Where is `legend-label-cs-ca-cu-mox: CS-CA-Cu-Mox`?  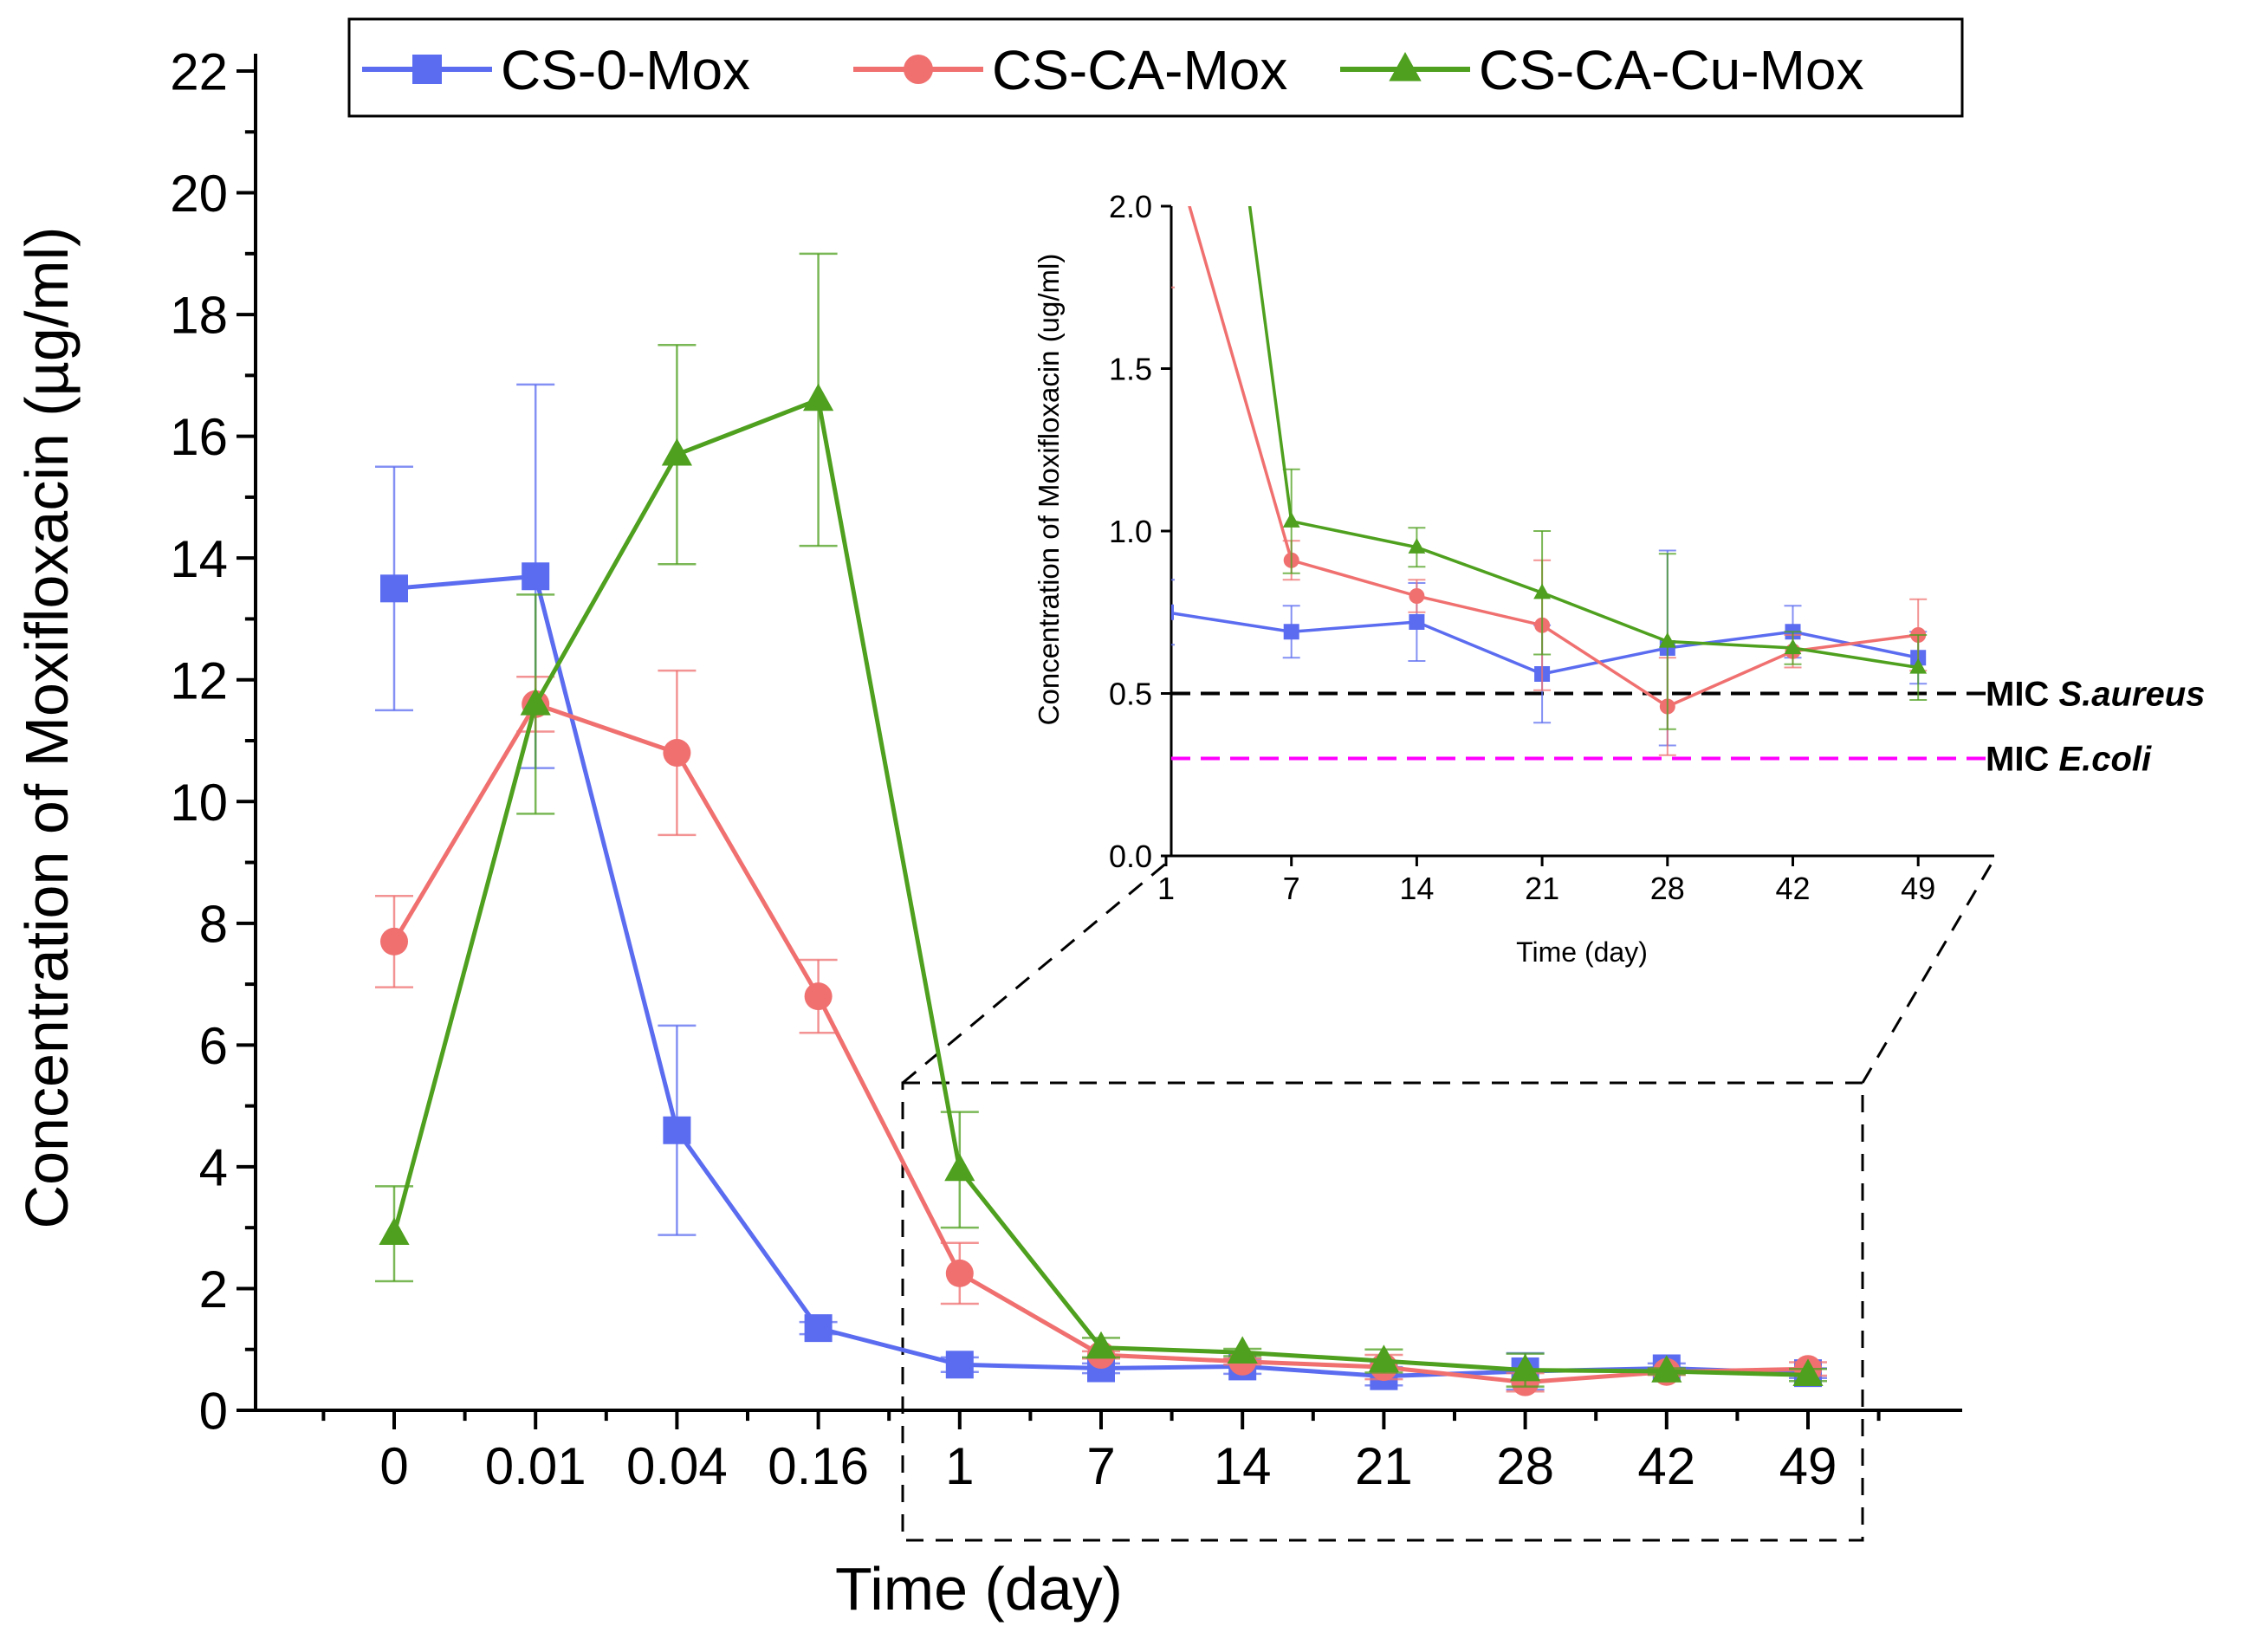
legend-label-cs-ca-cu-mox: CS-CA-Cu-Mox is located at coordinates (1671, 70).